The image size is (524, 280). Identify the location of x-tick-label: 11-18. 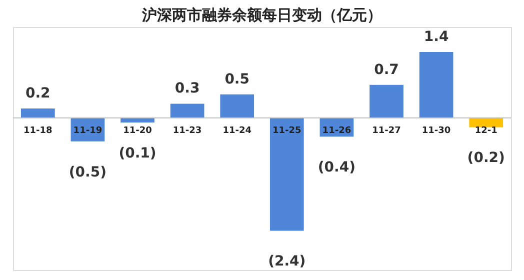
(38, 131).